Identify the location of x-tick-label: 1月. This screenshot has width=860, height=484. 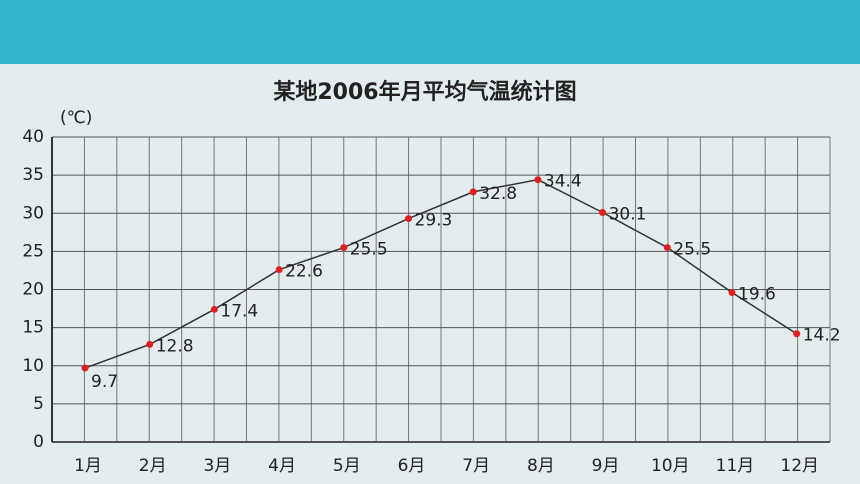
(88, 466).